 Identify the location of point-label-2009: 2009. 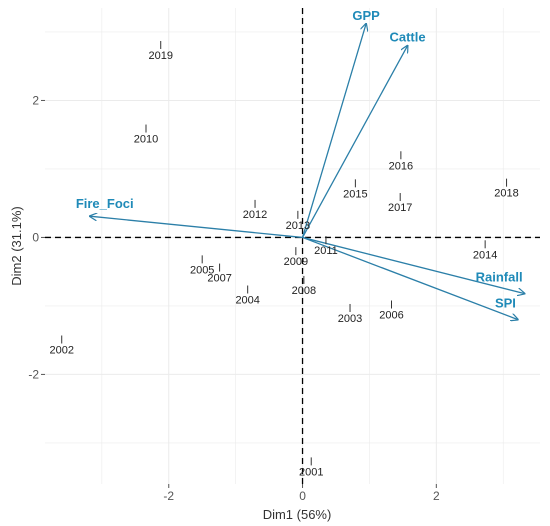
(296, 262).